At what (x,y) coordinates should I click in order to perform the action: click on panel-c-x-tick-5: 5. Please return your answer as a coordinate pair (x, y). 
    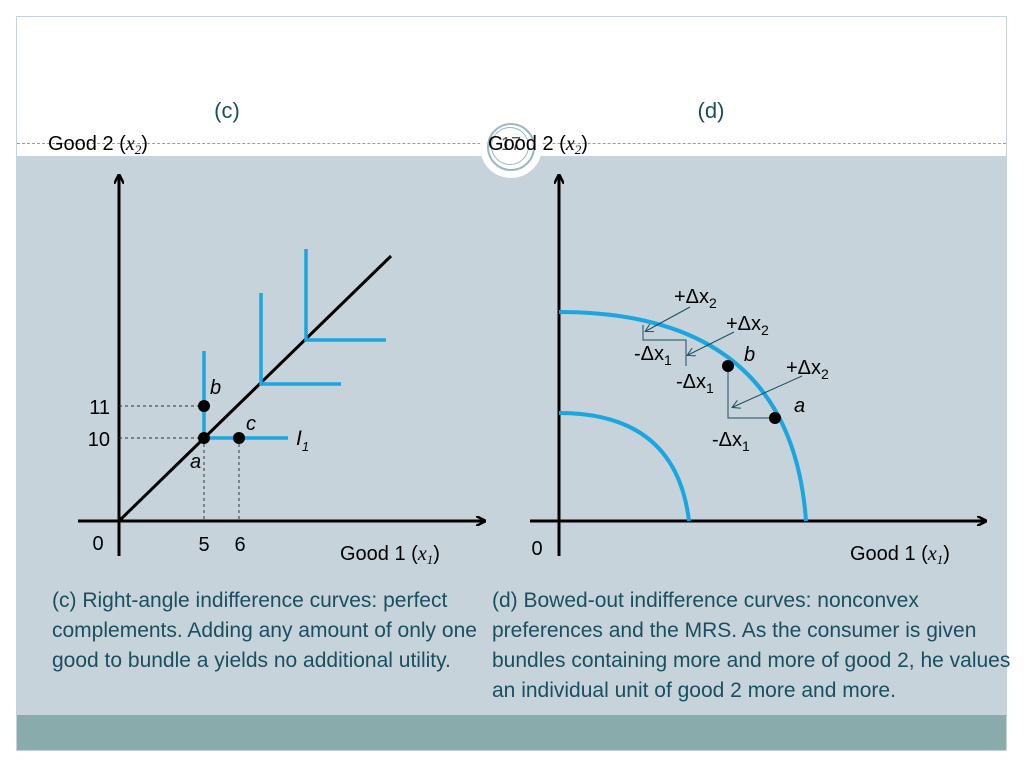
    Looking at the image, I should click on (203, 545).